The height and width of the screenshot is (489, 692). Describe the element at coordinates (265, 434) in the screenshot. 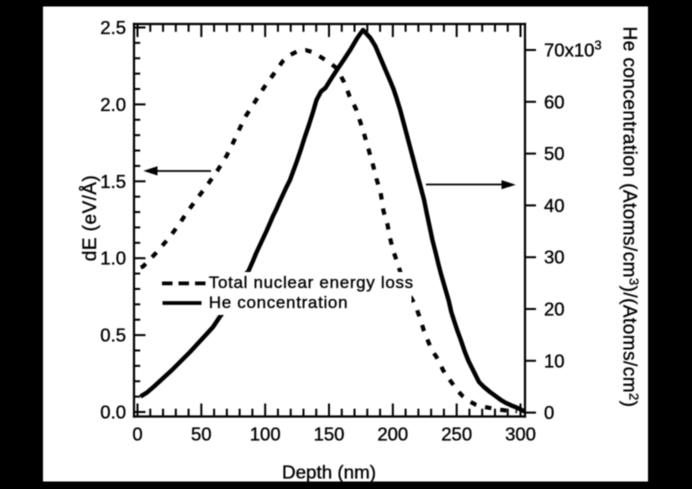

I see `svg-text: 100` at that location.